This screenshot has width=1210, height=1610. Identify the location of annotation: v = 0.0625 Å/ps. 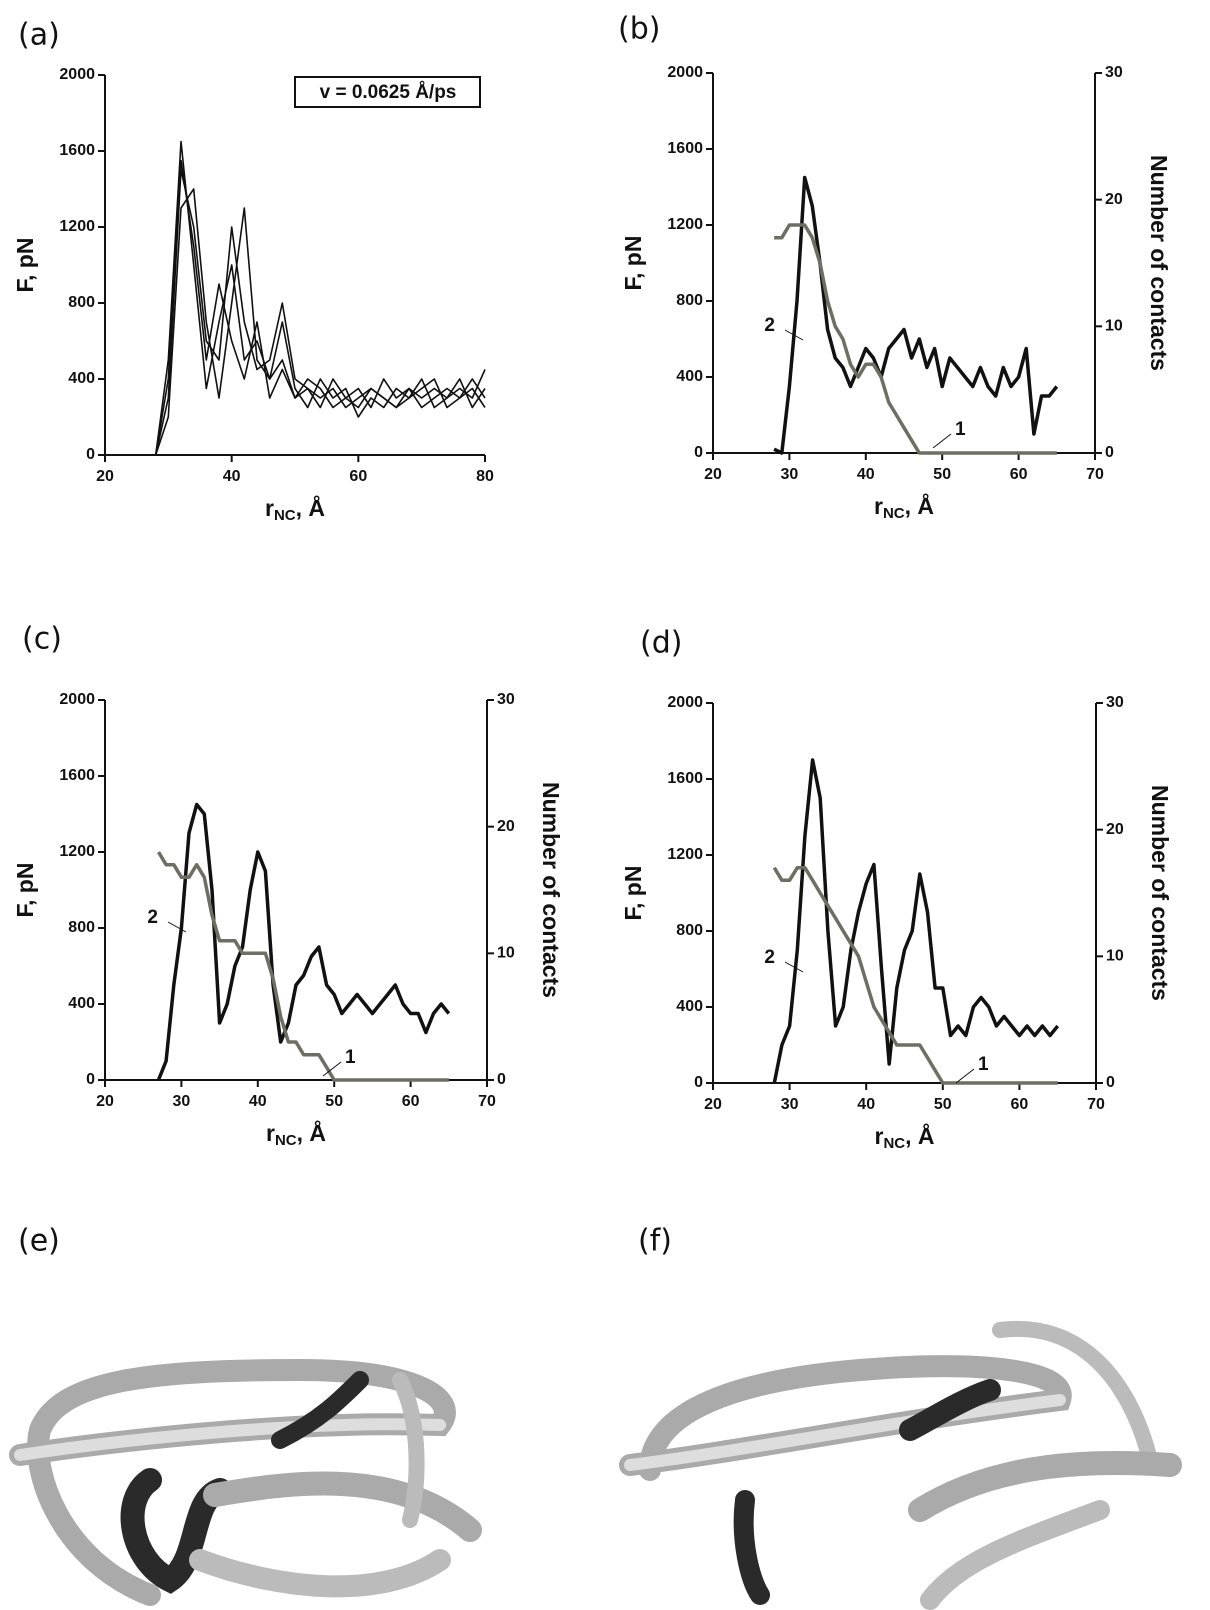
(388, 92).